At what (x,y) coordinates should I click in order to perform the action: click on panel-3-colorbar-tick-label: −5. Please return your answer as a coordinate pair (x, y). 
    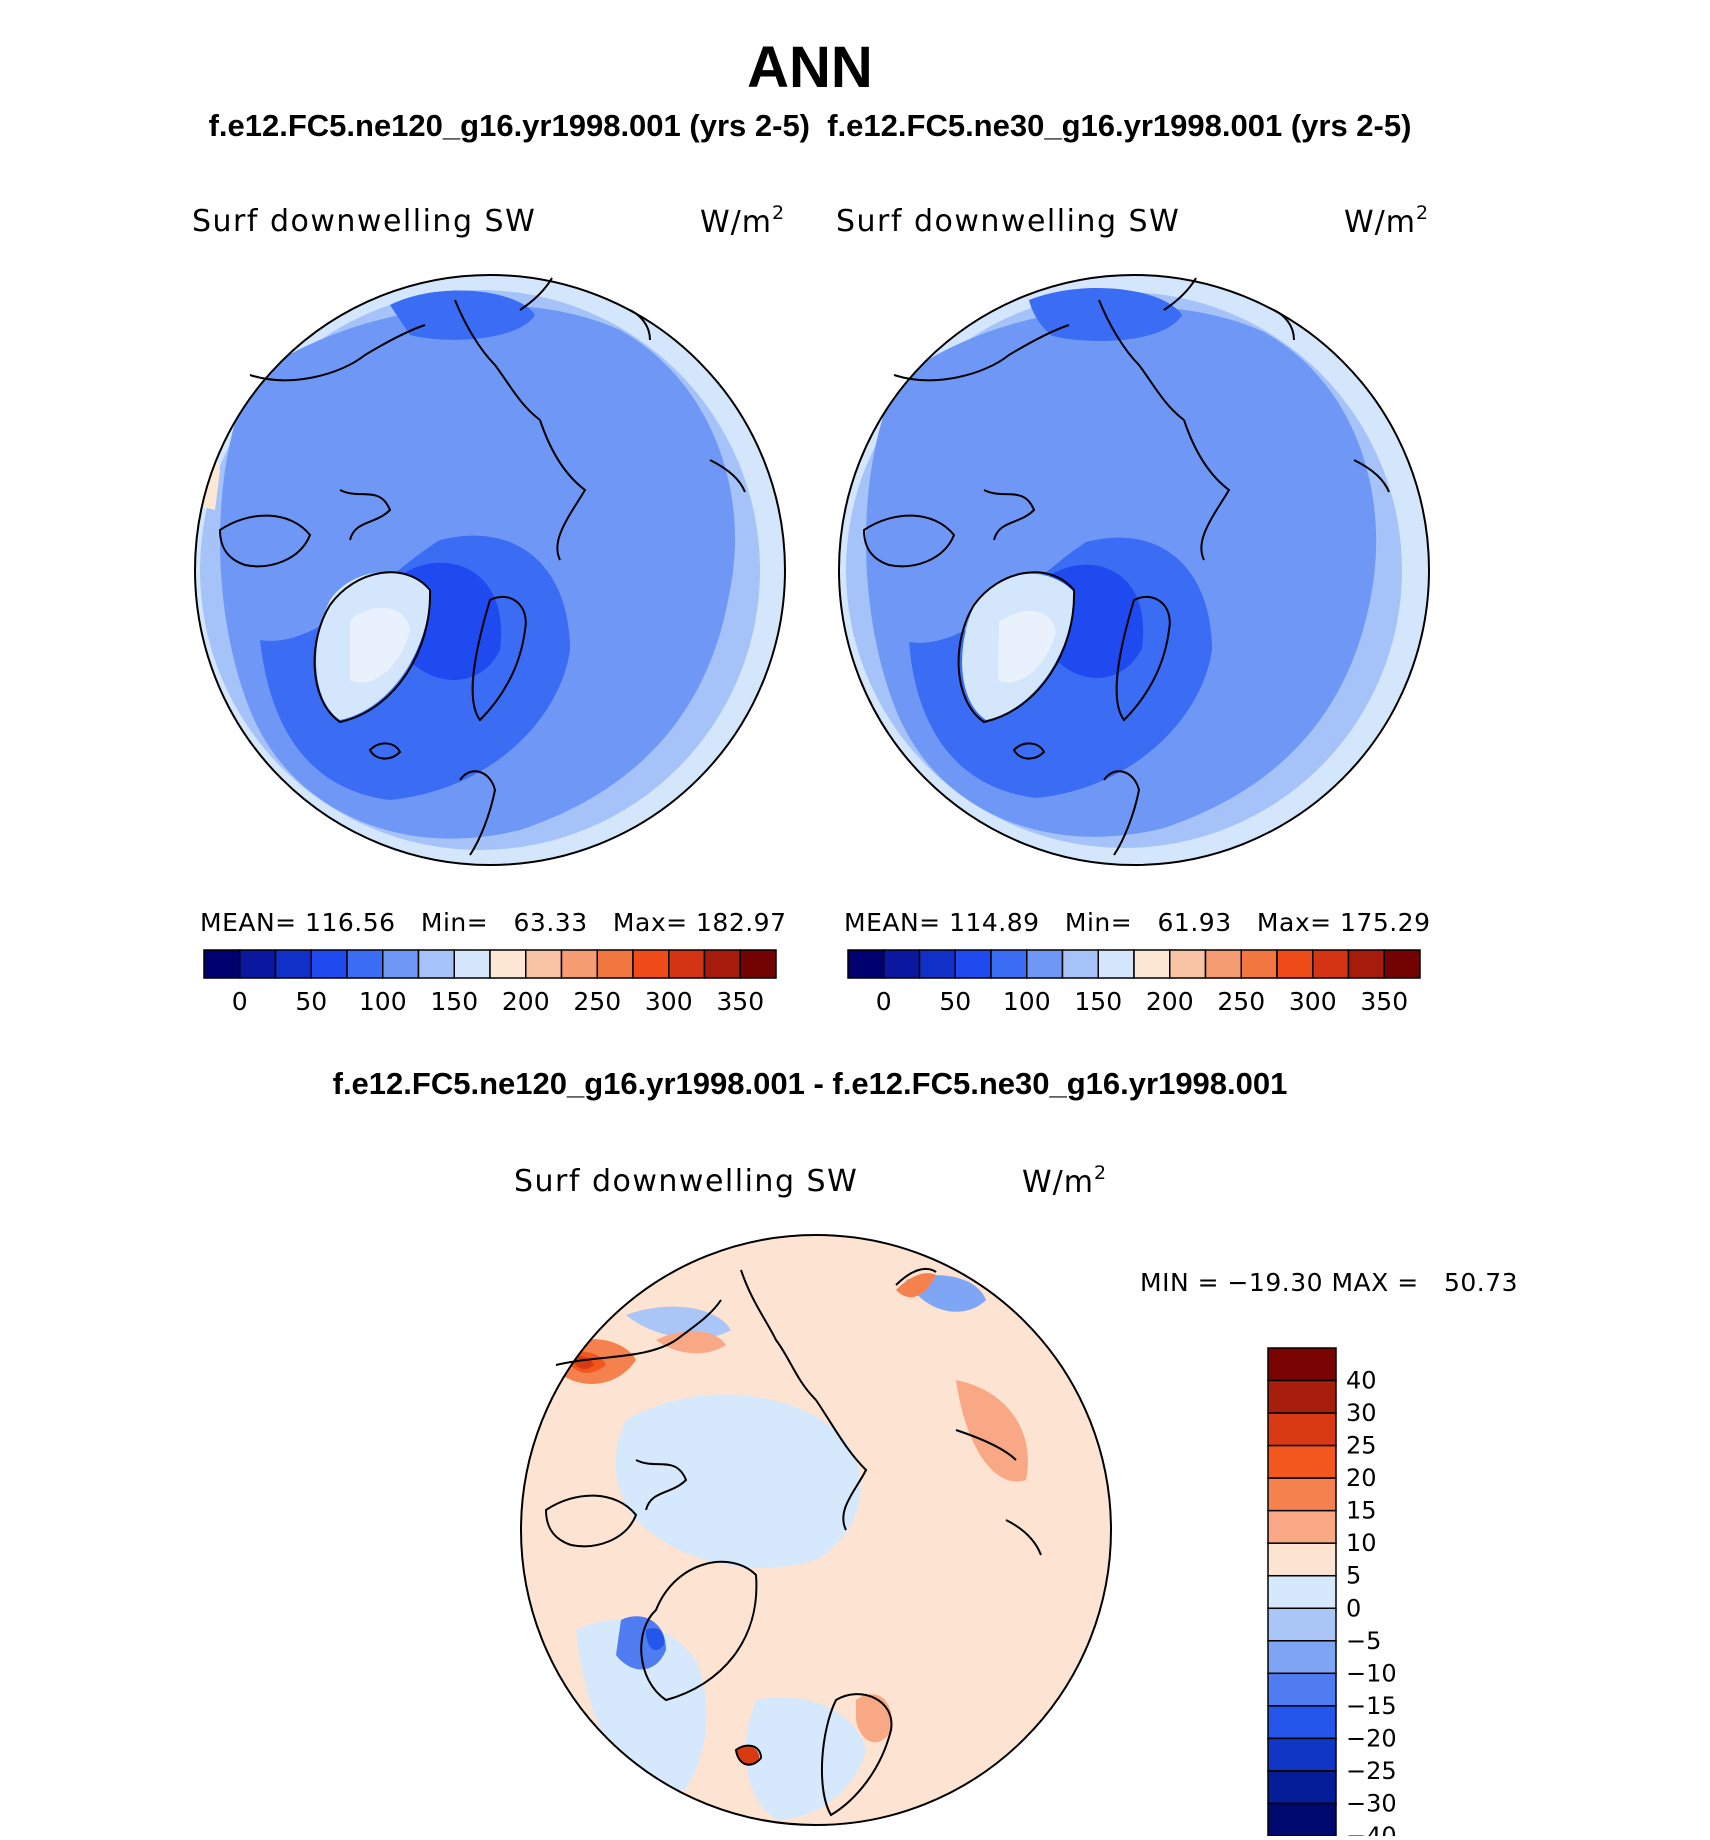
    Looking at the image, I should click on (1363, 1641).